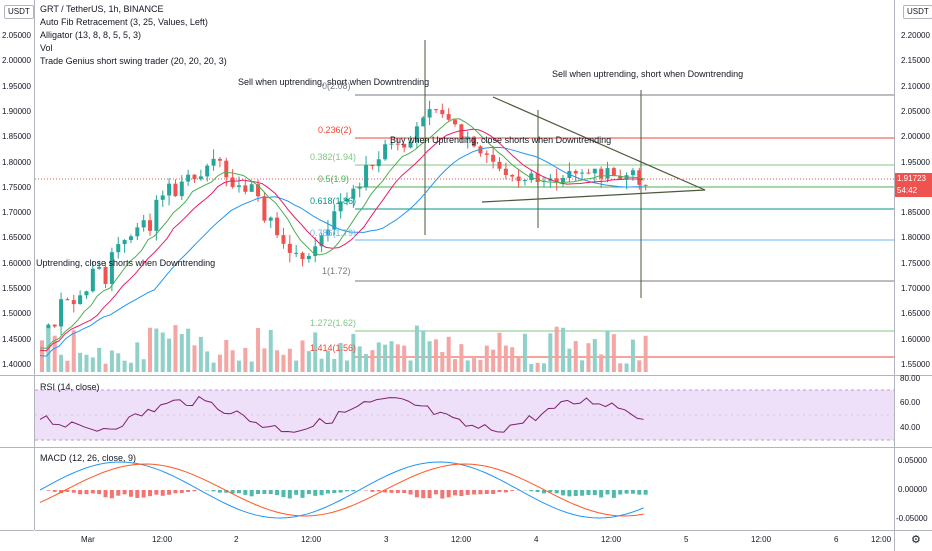 The width and height of the screenshot is (932, 551). I want to click on right-tick: 2.20000, so click(915, 36).